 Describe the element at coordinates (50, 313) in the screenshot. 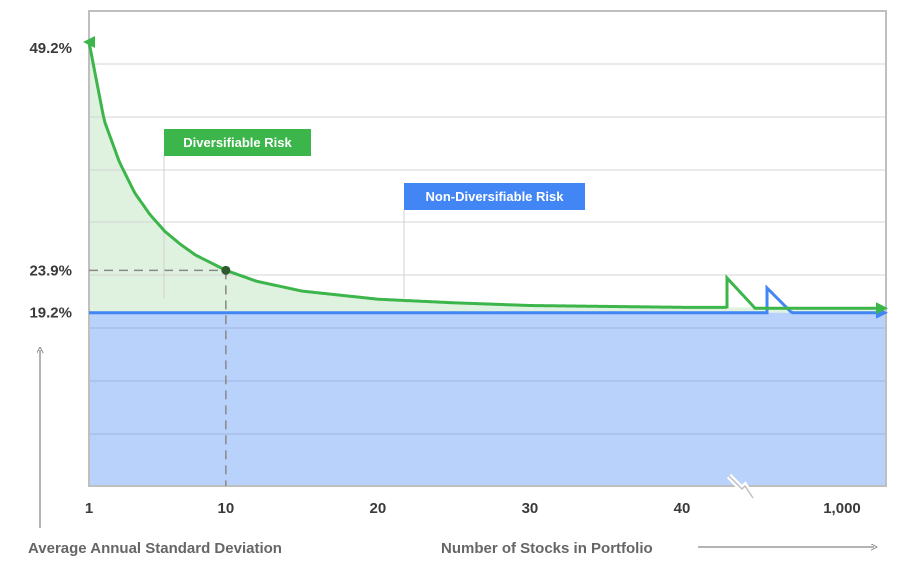

I see `y-tick-label: 19.2%` at that location.